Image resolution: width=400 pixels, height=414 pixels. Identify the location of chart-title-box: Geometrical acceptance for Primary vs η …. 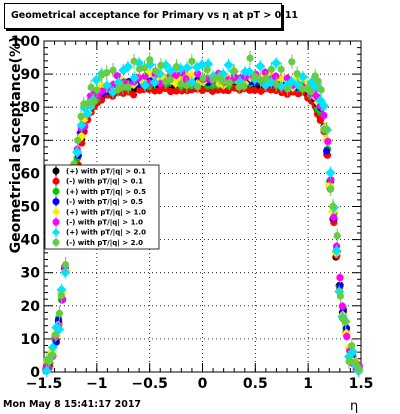
(151, 16).